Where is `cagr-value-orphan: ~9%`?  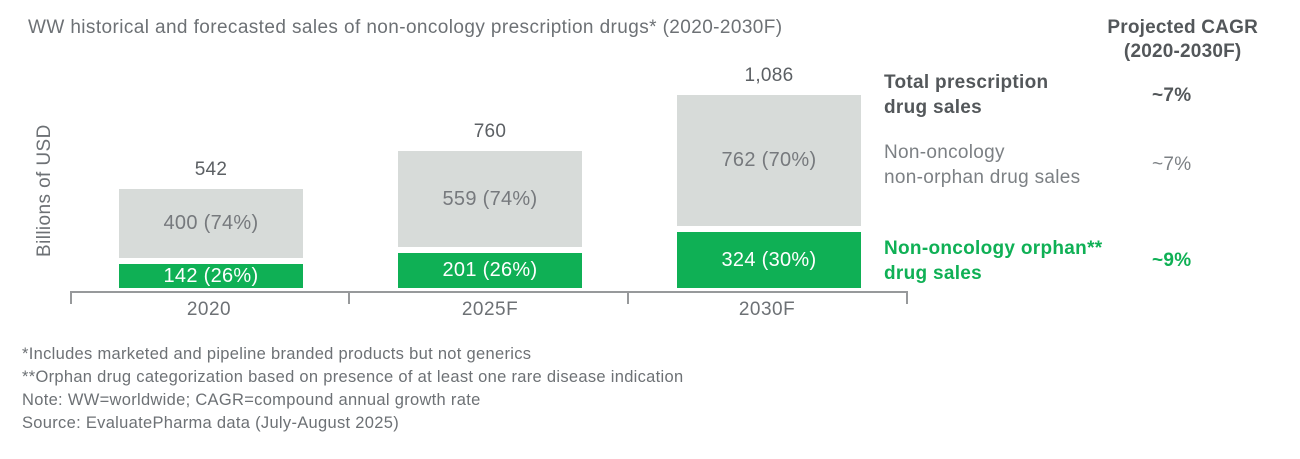 cagr-value-orphan: ~9% is located at coordinates (1172, 260).